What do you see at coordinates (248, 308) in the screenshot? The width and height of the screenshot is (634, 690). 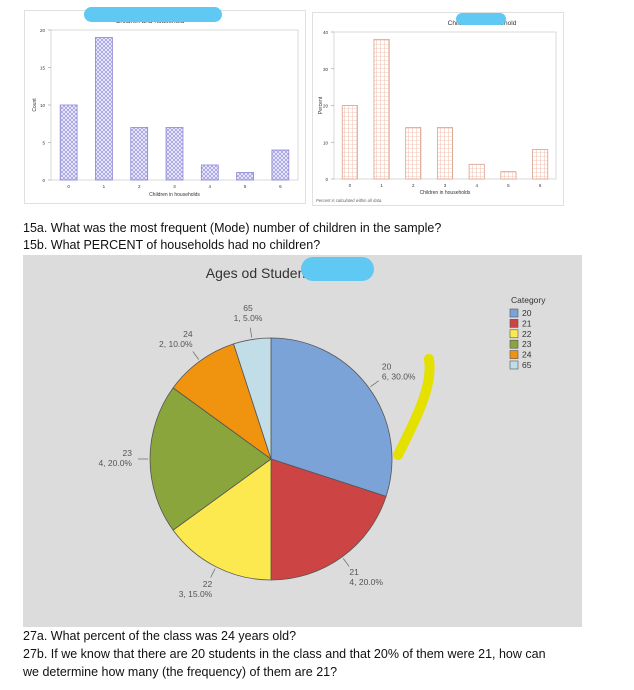 I see `pie-slice-label: 65` at bounding box center [248, 308].